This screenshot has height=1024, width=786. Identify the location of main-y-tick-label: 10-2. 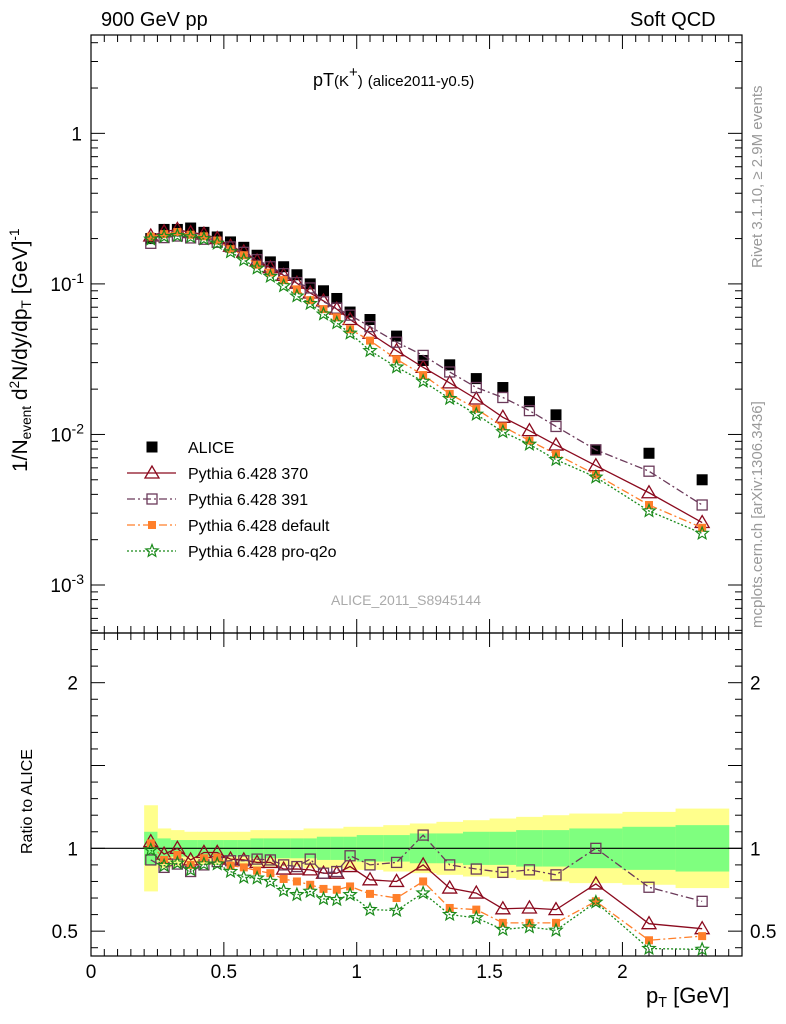
(67, 433).